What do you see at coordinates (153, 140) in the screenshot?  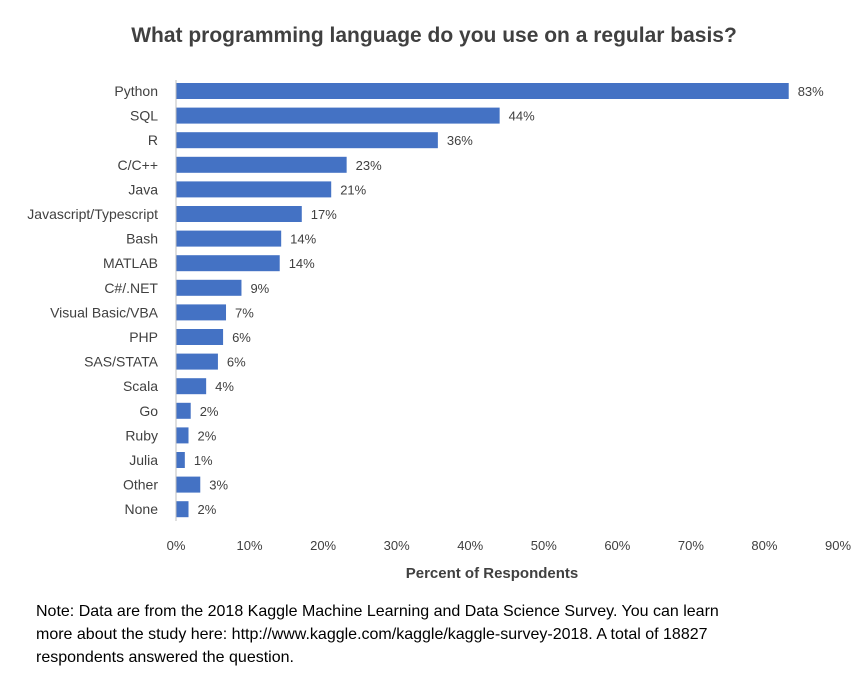 I see `category-label: R` at bounding box center [153, 140].